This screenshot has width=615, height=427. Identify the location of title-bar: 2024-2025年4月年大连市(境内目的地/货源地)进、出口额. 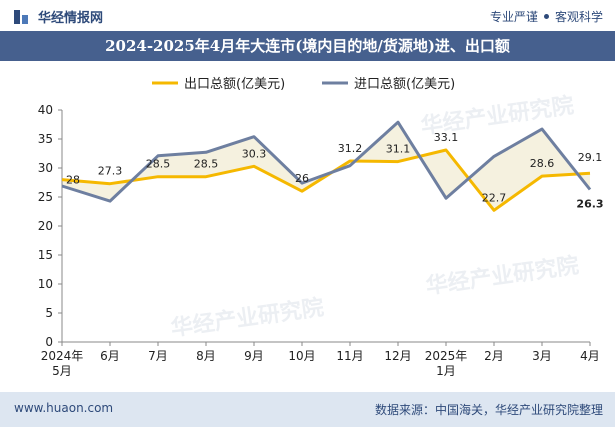
(307, 46).